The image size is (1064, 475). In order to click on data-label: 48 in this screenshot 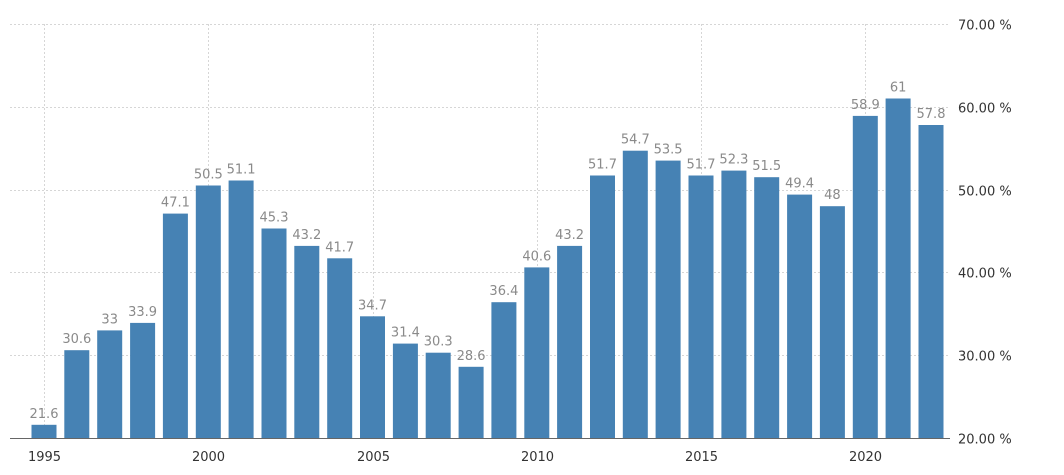, I will do `click(832, 195)`.